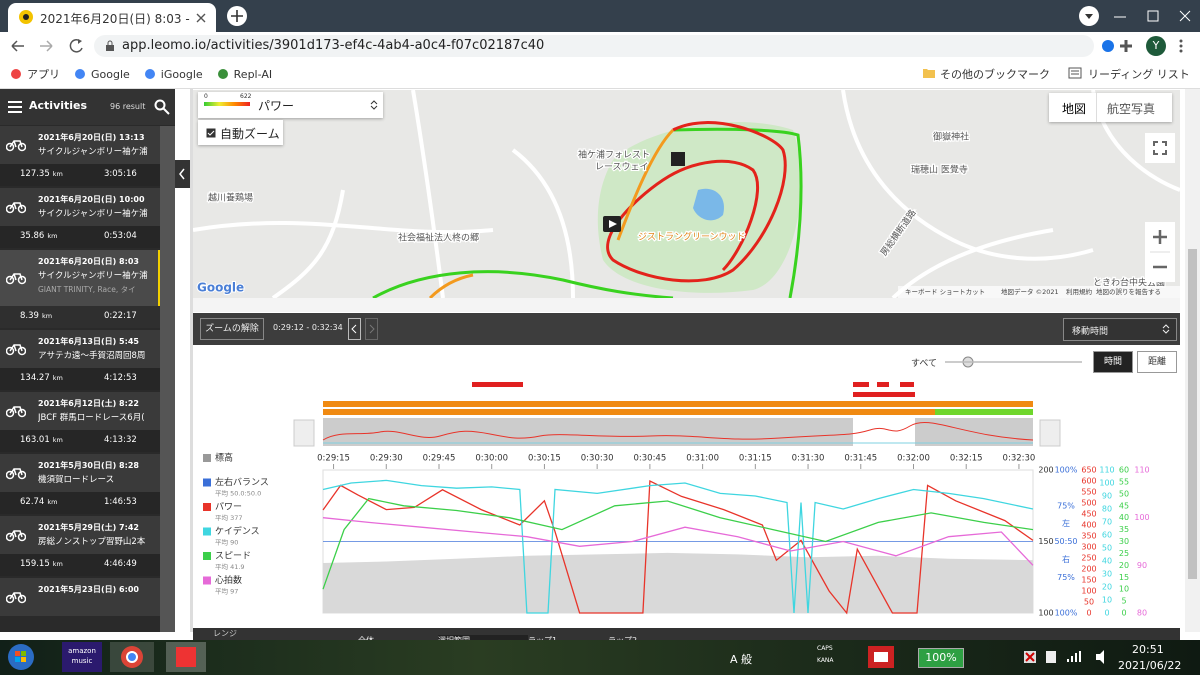 The width and height of the screenshot is (1200, 675). What do you see at coordinates (1157, 362) in the screenshot?
I see `axis-mode: 距離` at bounding box center [1157, 362].